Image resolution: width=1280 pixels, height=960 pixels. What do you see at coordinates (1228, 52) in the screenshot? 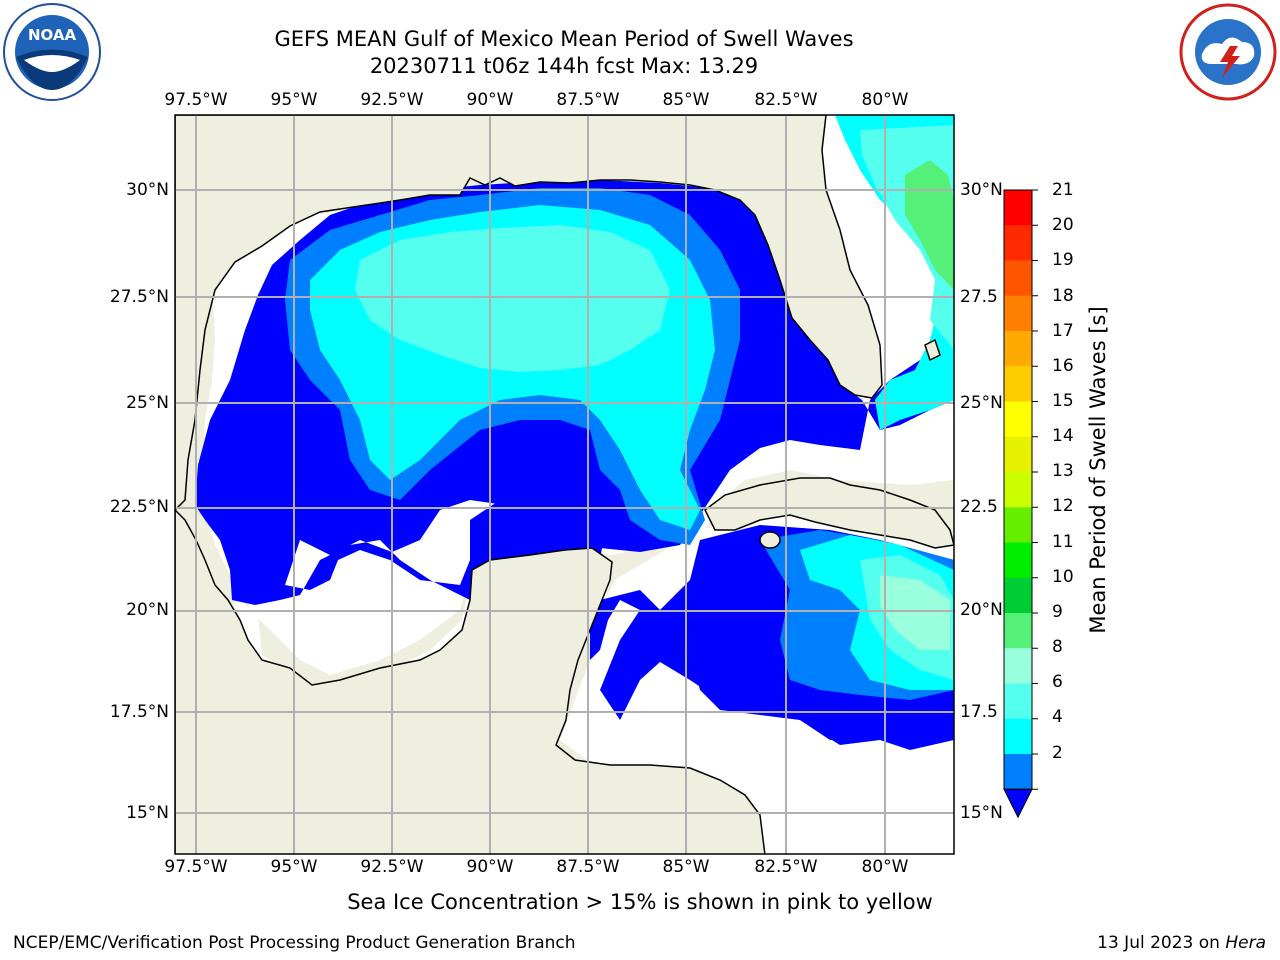
I see `nws-logo-icon` at bounding box center [1228, 52].